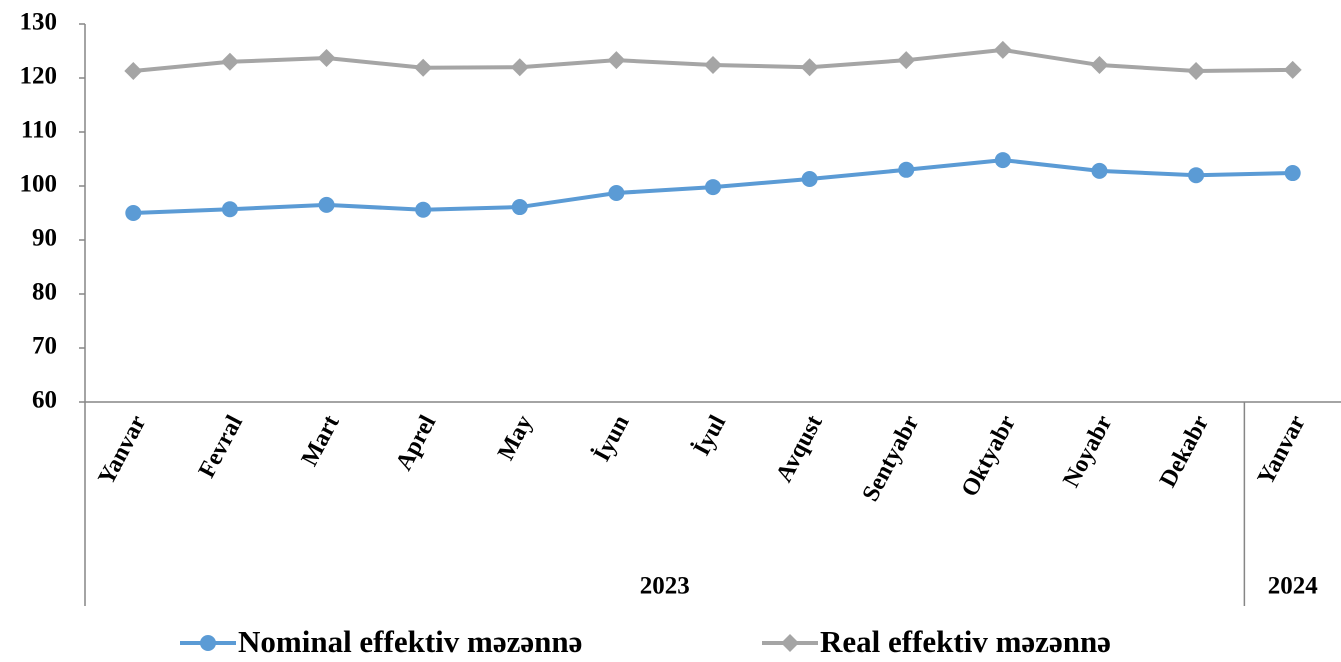  What do you see at coordinates (39, 22) in the screenshot?
I see `y-tick-label: 130` at bounding box center [39, 22].